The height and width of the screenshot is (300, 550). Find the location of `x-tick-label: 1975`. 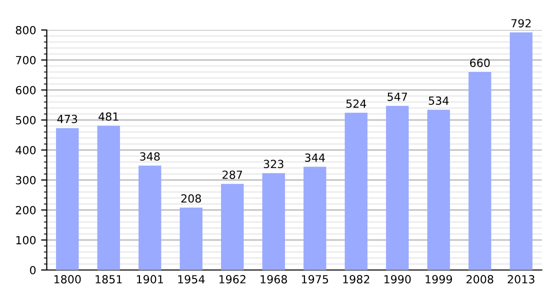

x-tick-label: 1975 is located at coordinates (315, 279).